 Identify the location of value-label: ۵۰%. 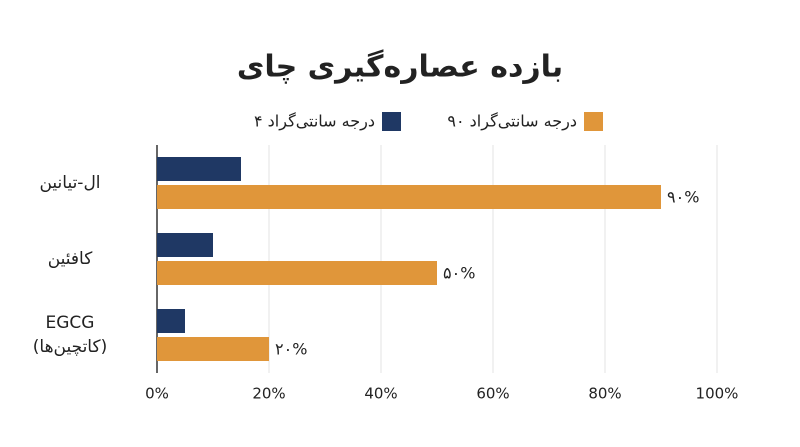
(459, 273).